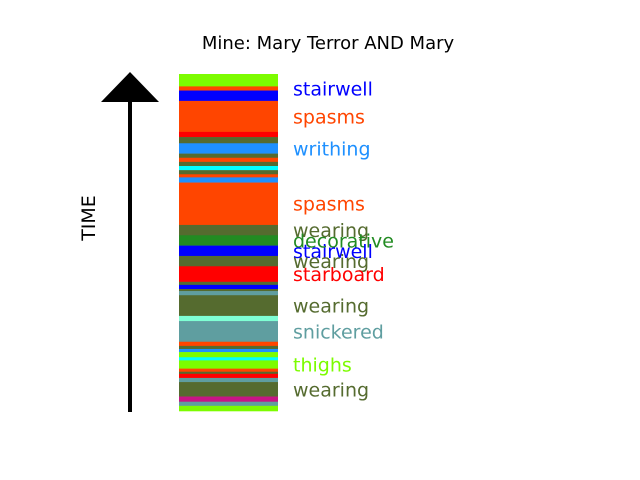 Image resolution: width=640 pixels, height=480 pixels. What do you see at coordinates (328, 43) in the screenshot?
I see `chart-title: Mine: Mary Terror AND Mary` at bounding box center [328, 43].